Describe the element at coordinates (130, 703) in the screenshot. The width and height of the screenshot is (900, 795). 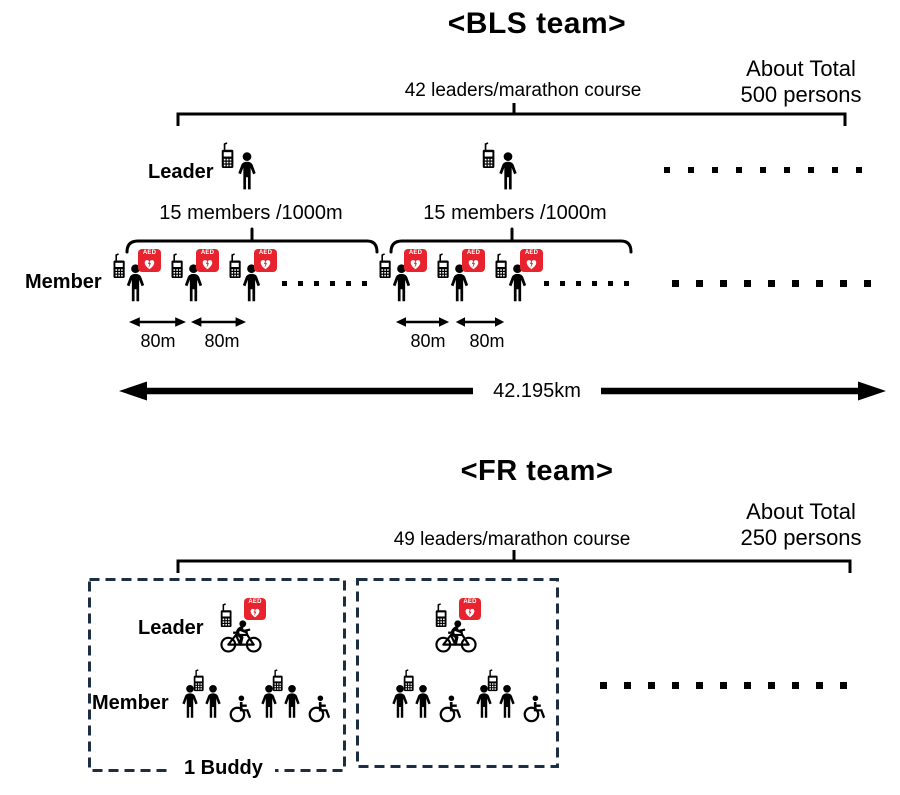
I see `fr-member-label: Member` at that location.